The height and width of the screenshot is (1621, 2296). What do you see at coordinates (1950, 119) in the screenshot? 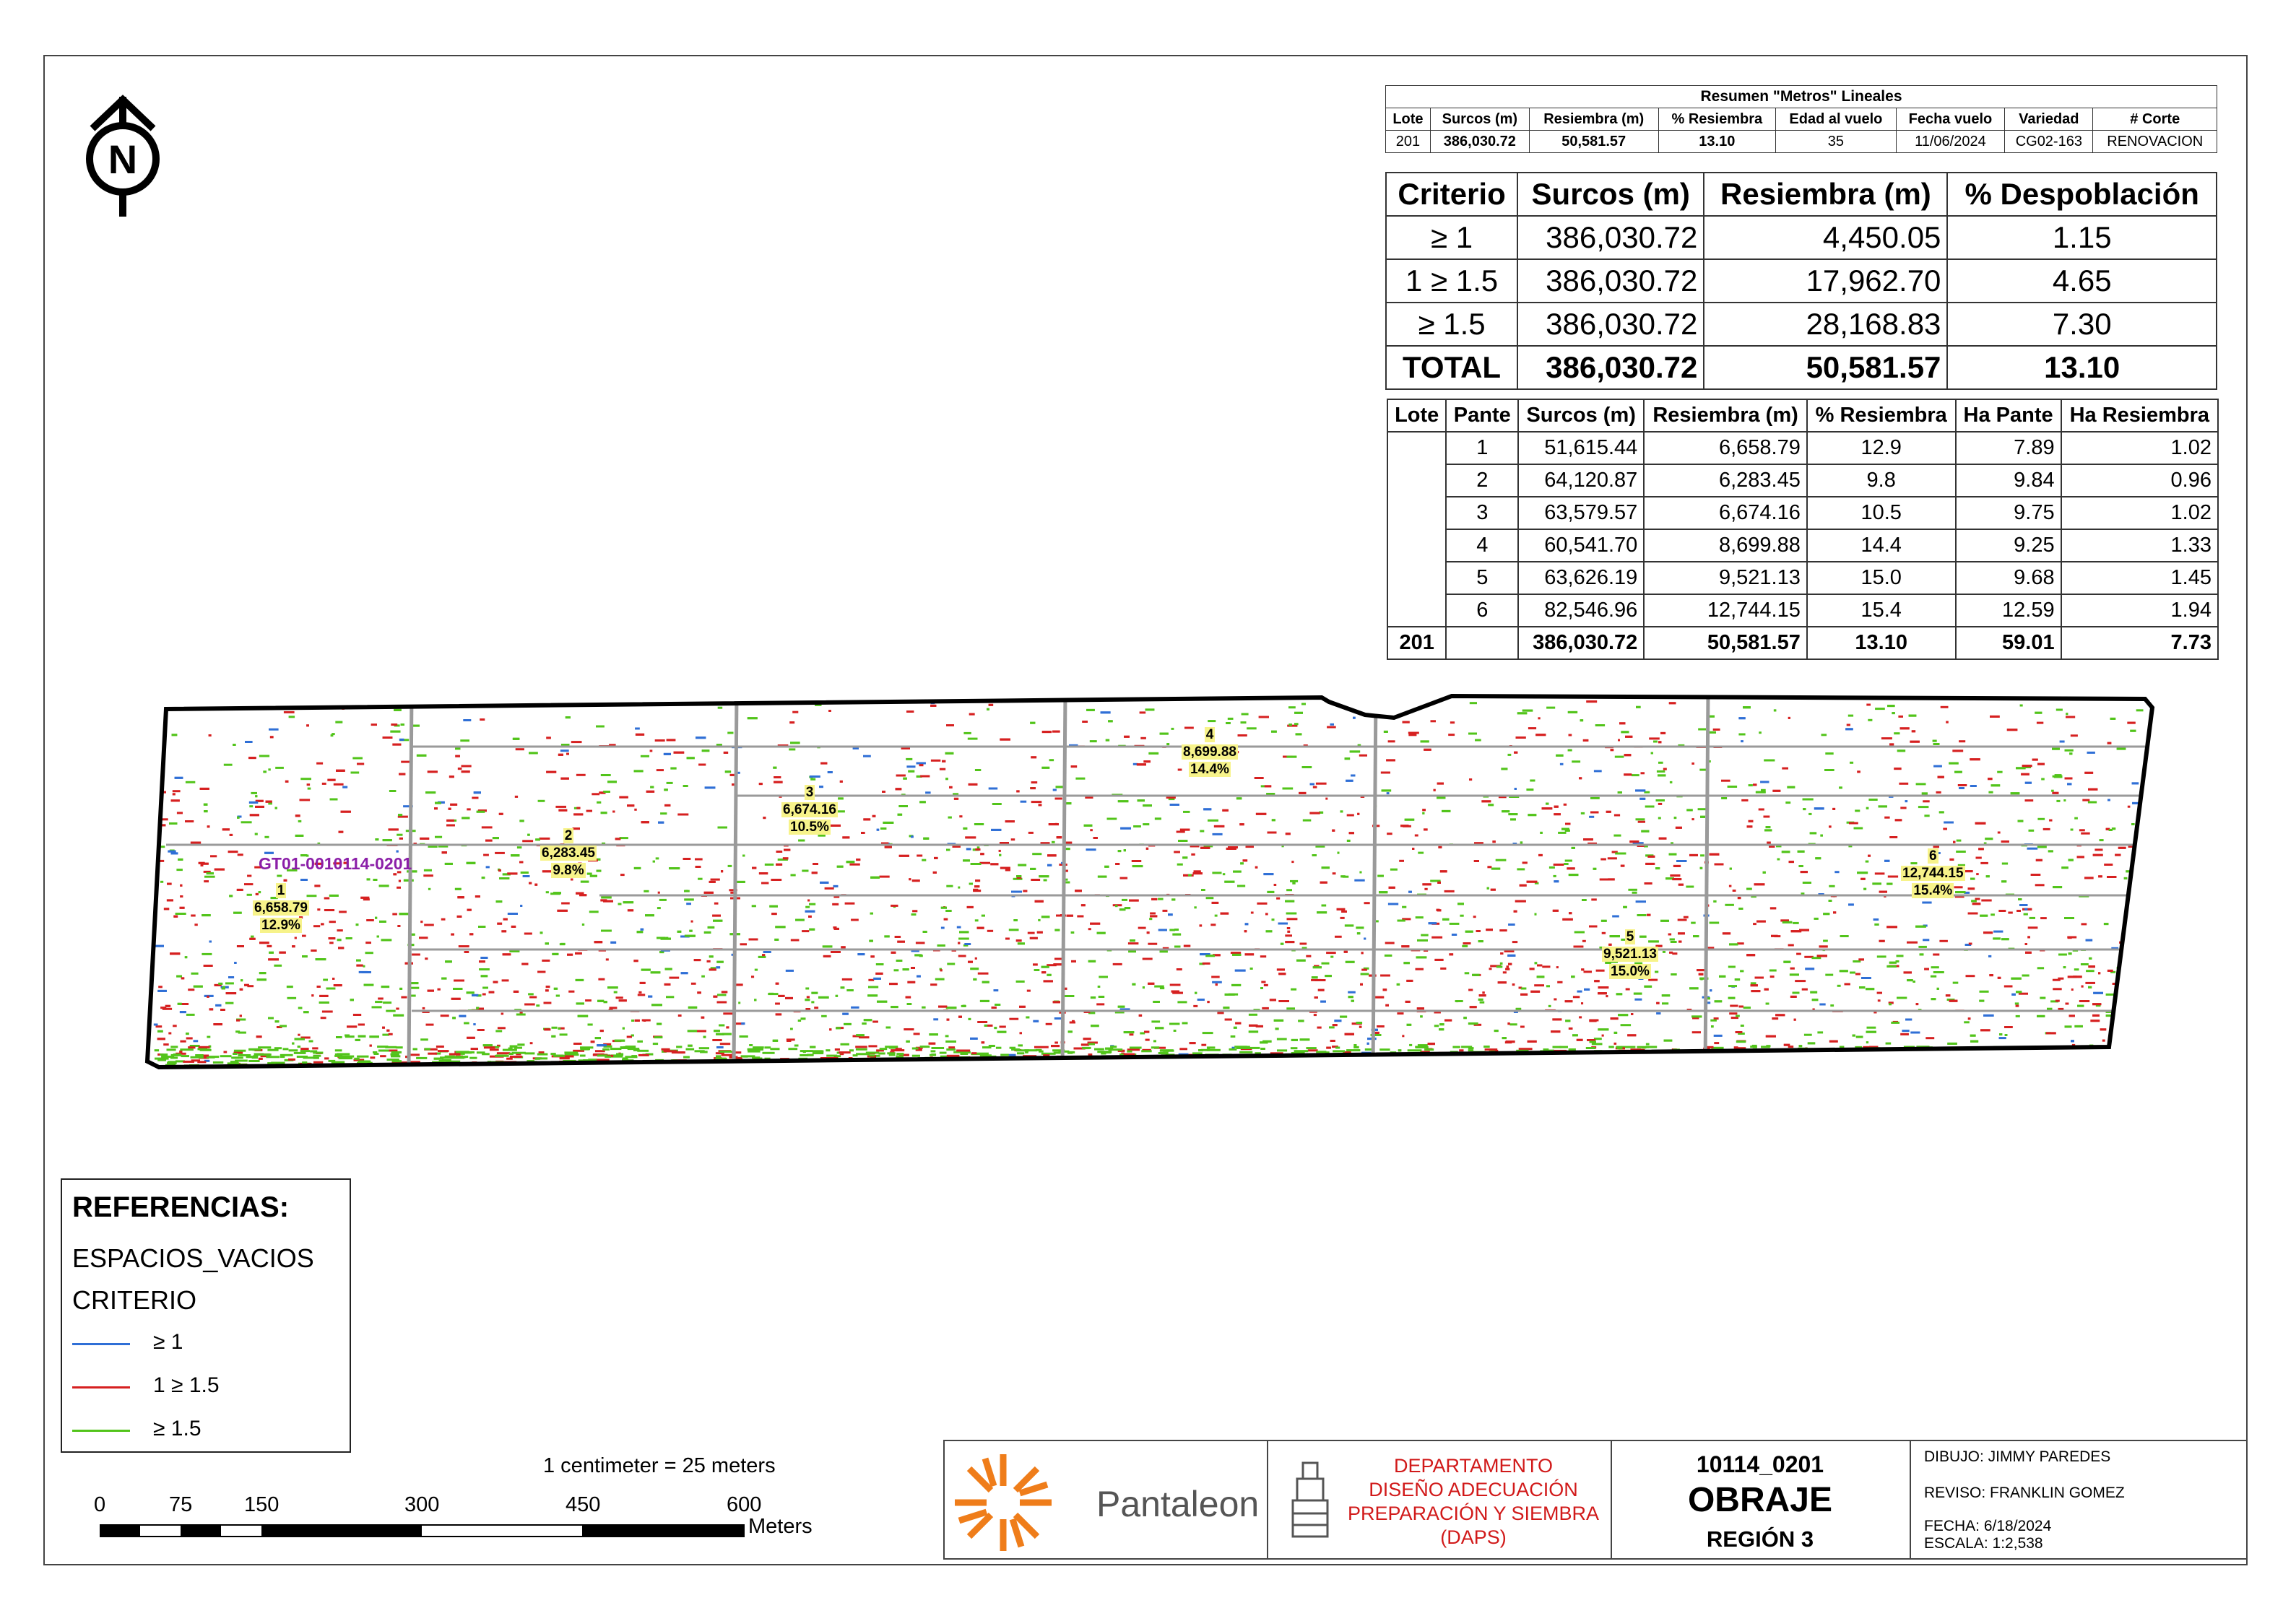
I see `summary-header-cell: Fecha vuelo` at bounding box center [1950, 119].